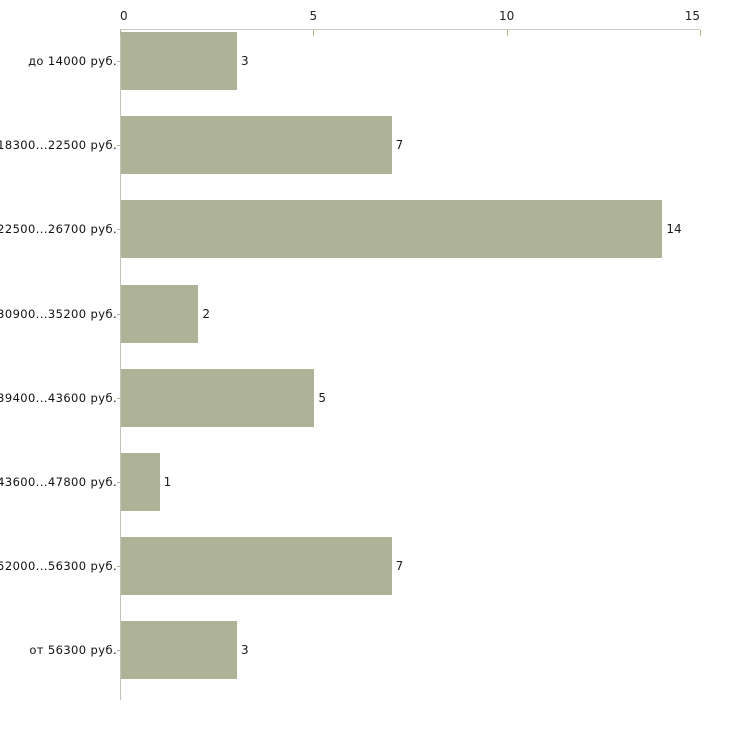  What do you see at coordinates (58, 229) in the screenshot?
I see `category-label: 22500...26700 руб.` at bounding box center [58, 229].